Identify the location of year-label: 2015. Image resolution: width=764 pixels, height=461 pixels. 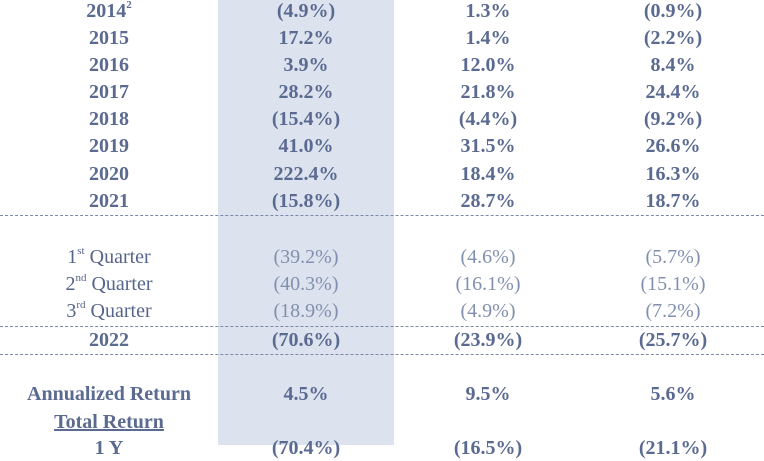
(109, 38).